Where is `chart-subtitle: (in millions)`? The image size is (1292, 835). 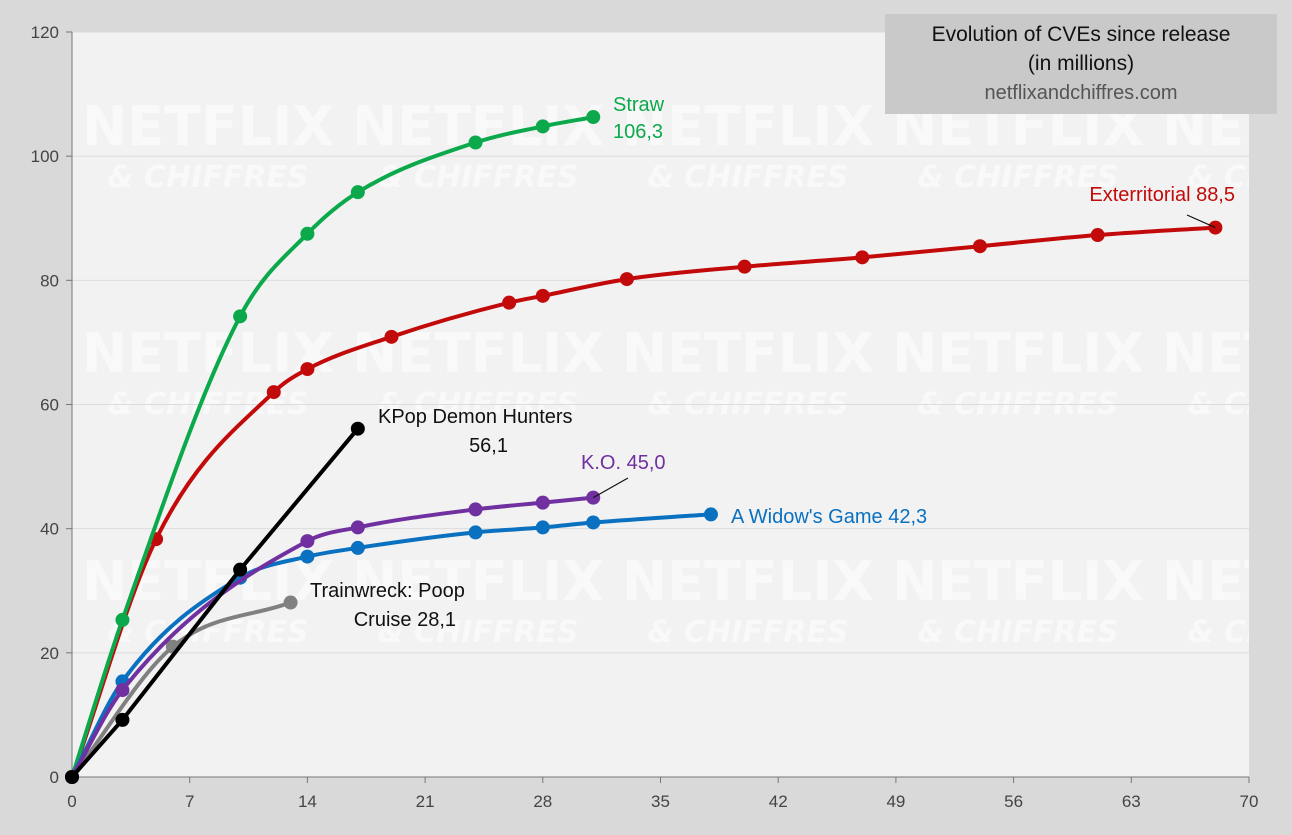 chart-subtitle: (in millions) is located at coordinates (1081, 63).